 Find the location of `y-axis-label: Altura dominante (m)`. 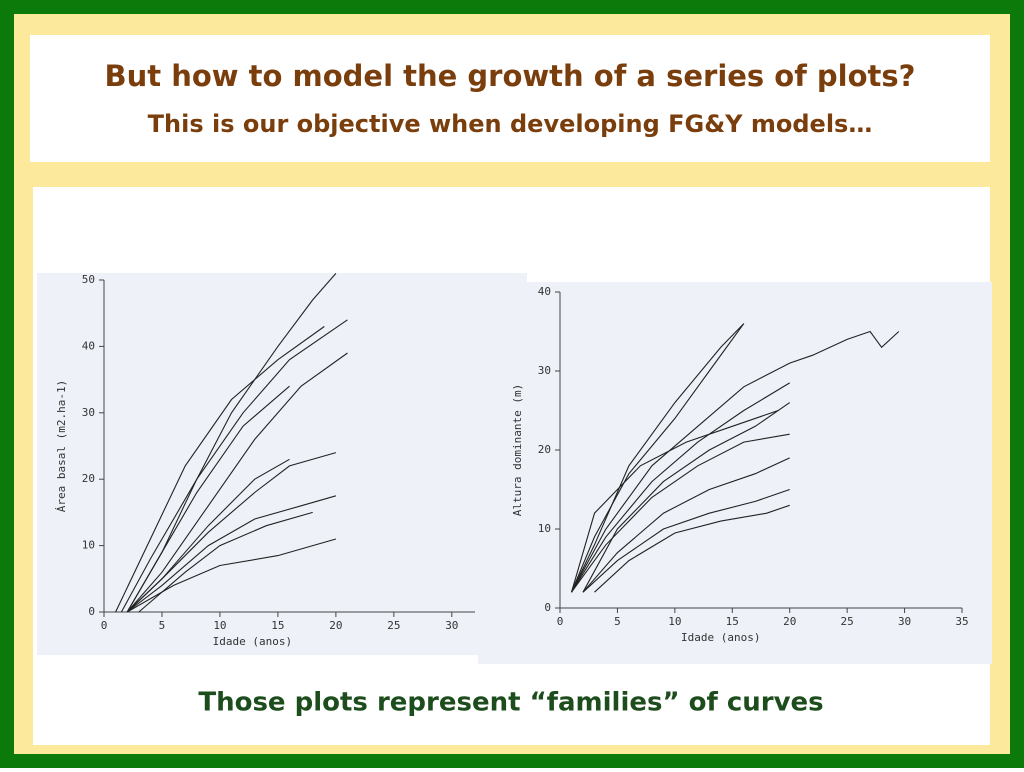

y-axis-label: Altura dominante (m) is located at coordinates (517, 450).